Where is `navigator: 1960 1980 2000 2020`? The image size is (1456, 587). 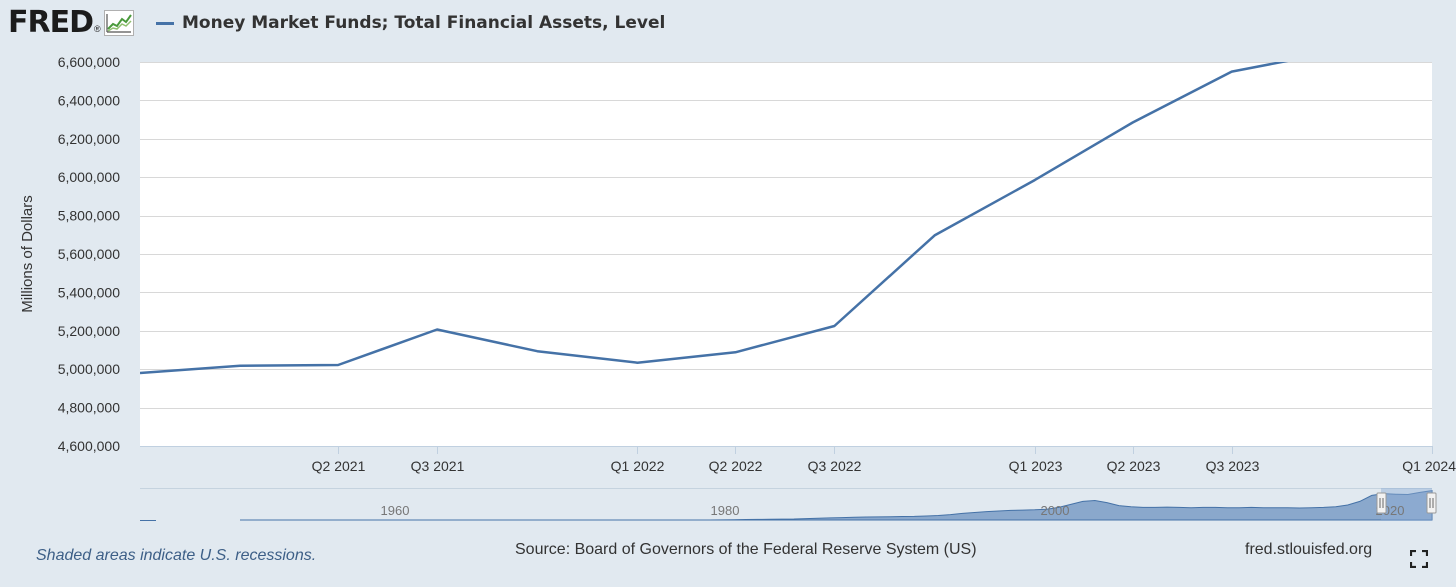
navigator: 1960 1980 2000 2020 is located at coordinates (788, 504).